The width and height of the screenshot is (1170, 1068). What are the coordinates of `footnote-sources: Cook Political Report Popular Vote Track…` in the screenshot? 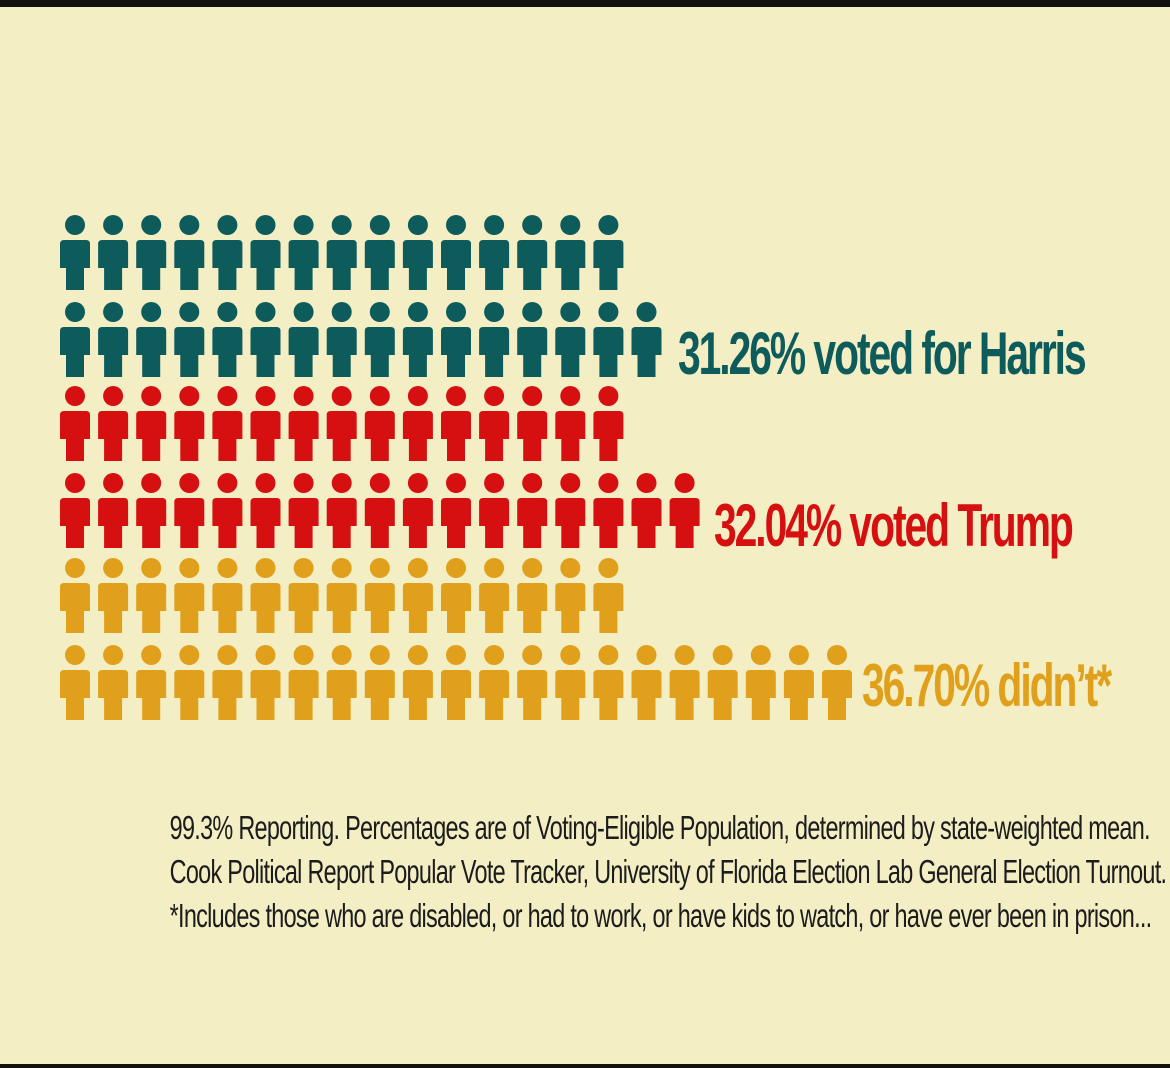 It's located at (668, 871).